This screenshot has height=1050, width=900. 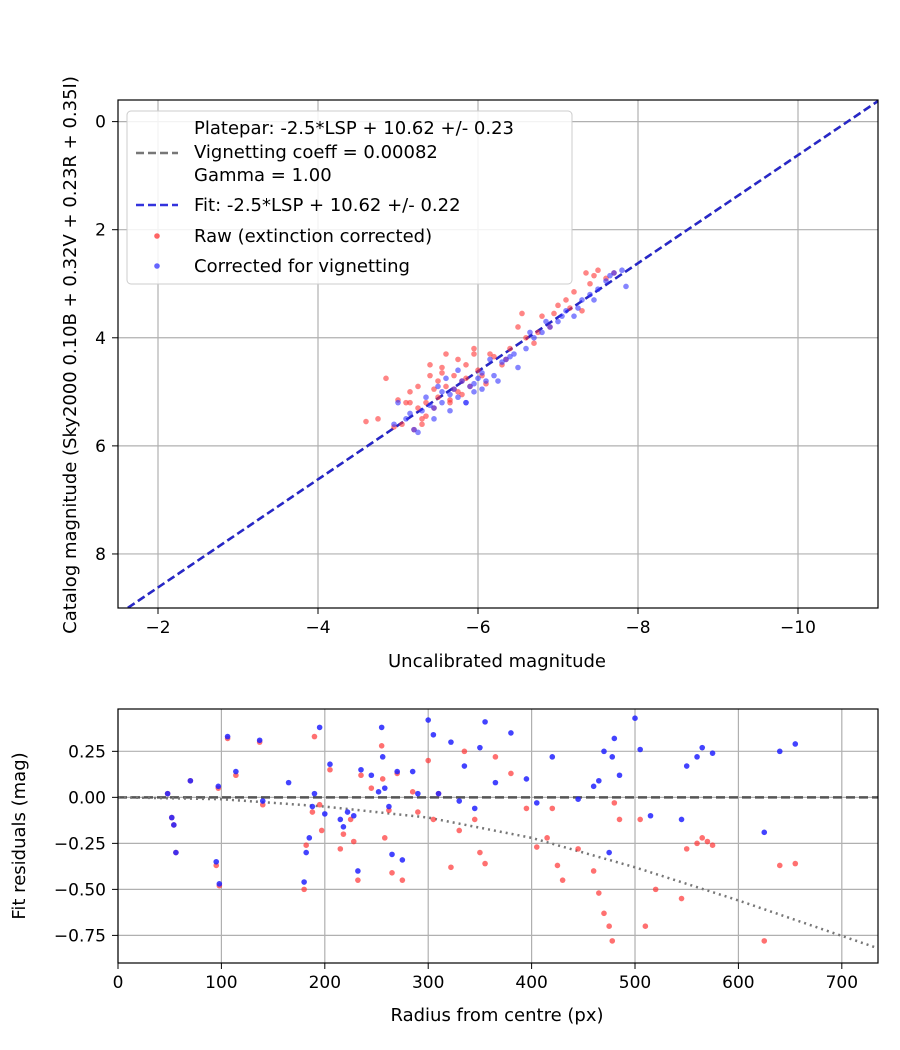 What do you see at coordinates (100, 123) in the screenshot?
I see `top-y-tick-label: 0` at bounding box center [100, 123].